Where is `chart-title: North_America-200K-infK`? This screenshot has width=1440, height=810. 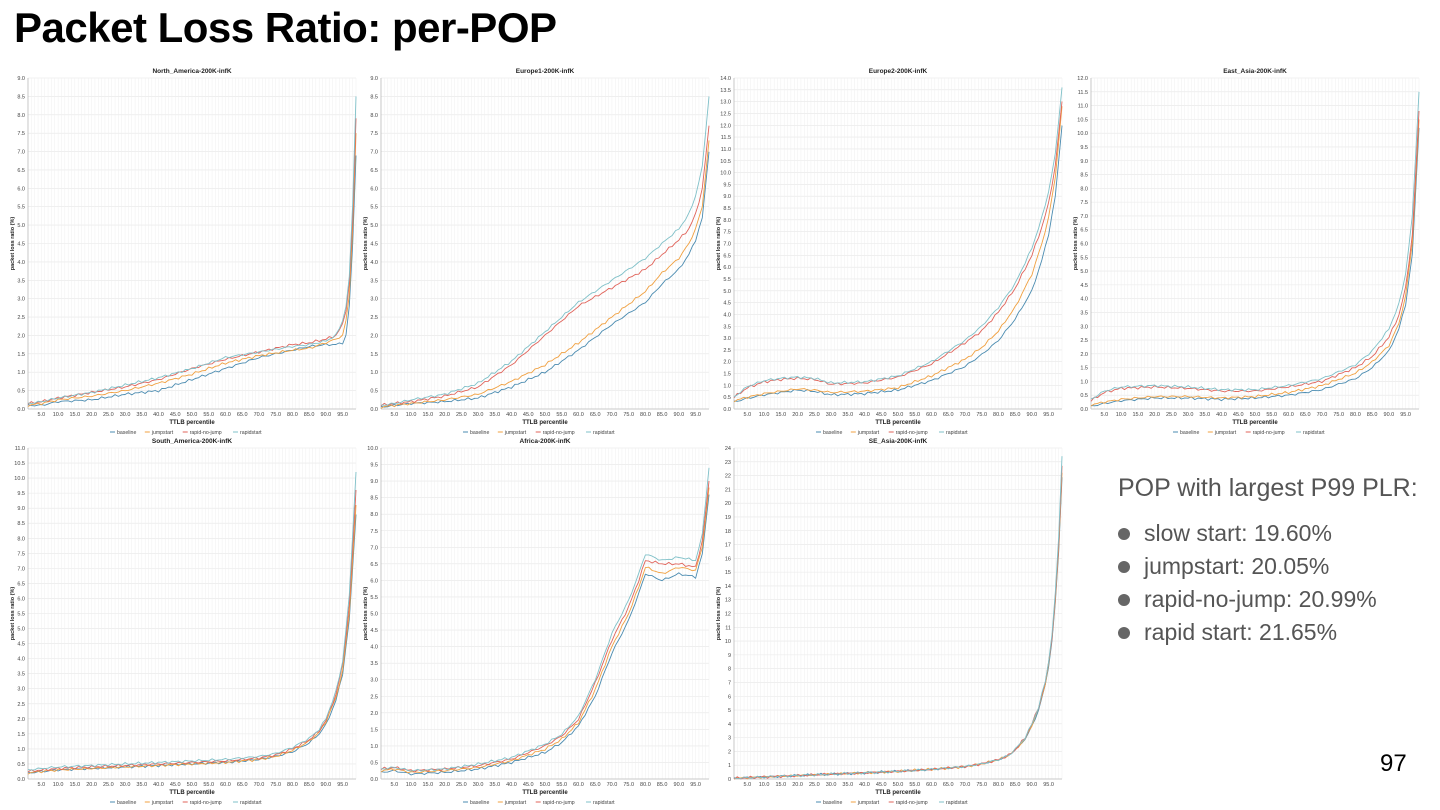
chart-title: North_America-200K-infK is located at coordinates (191, 71).